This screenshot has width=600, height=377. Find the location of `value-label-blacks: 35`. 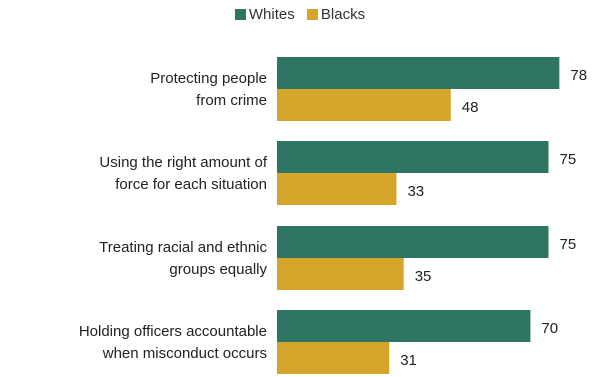

value-label-blacks: 35 is located at coordinates (423, 276).